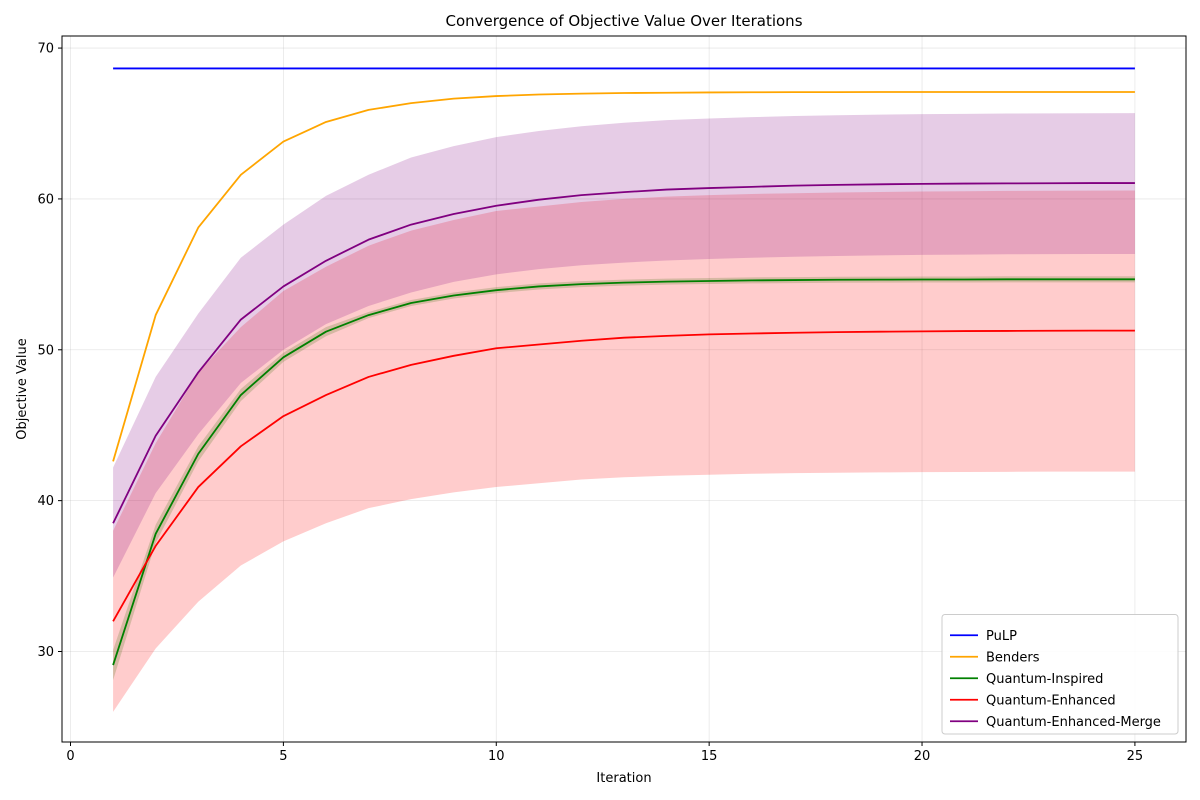 This screenshot has width=1200, height=800. What do you see at coordinates (1073, 722) in the screenshot?
I see `legend-label-quantum-enhanced-merge: Quantum-Enhanced-Merge` at bounding box center [1073, 722].